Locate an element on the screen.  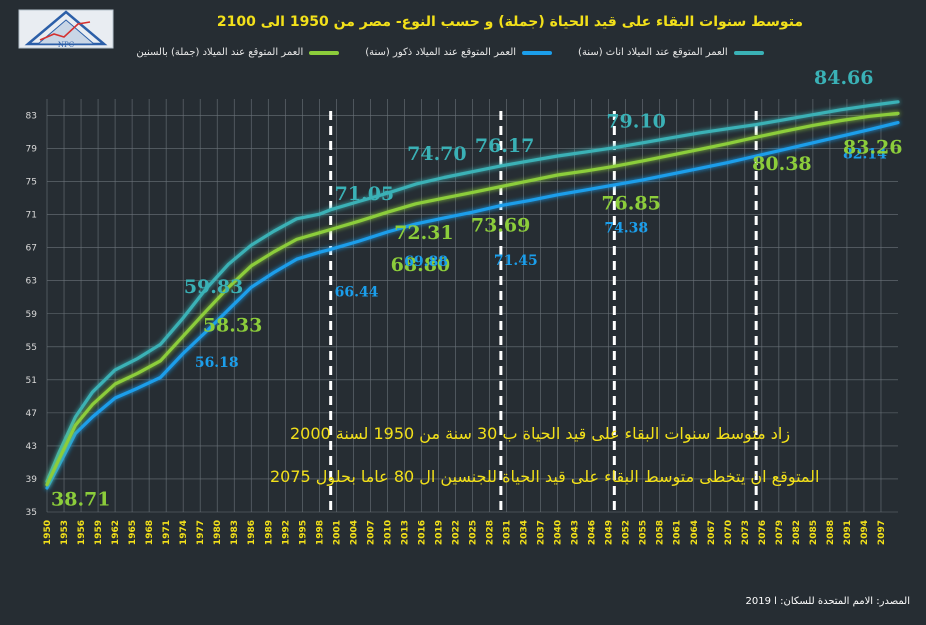
data-label-total: 58.33 is located at coordinates (232, 325).